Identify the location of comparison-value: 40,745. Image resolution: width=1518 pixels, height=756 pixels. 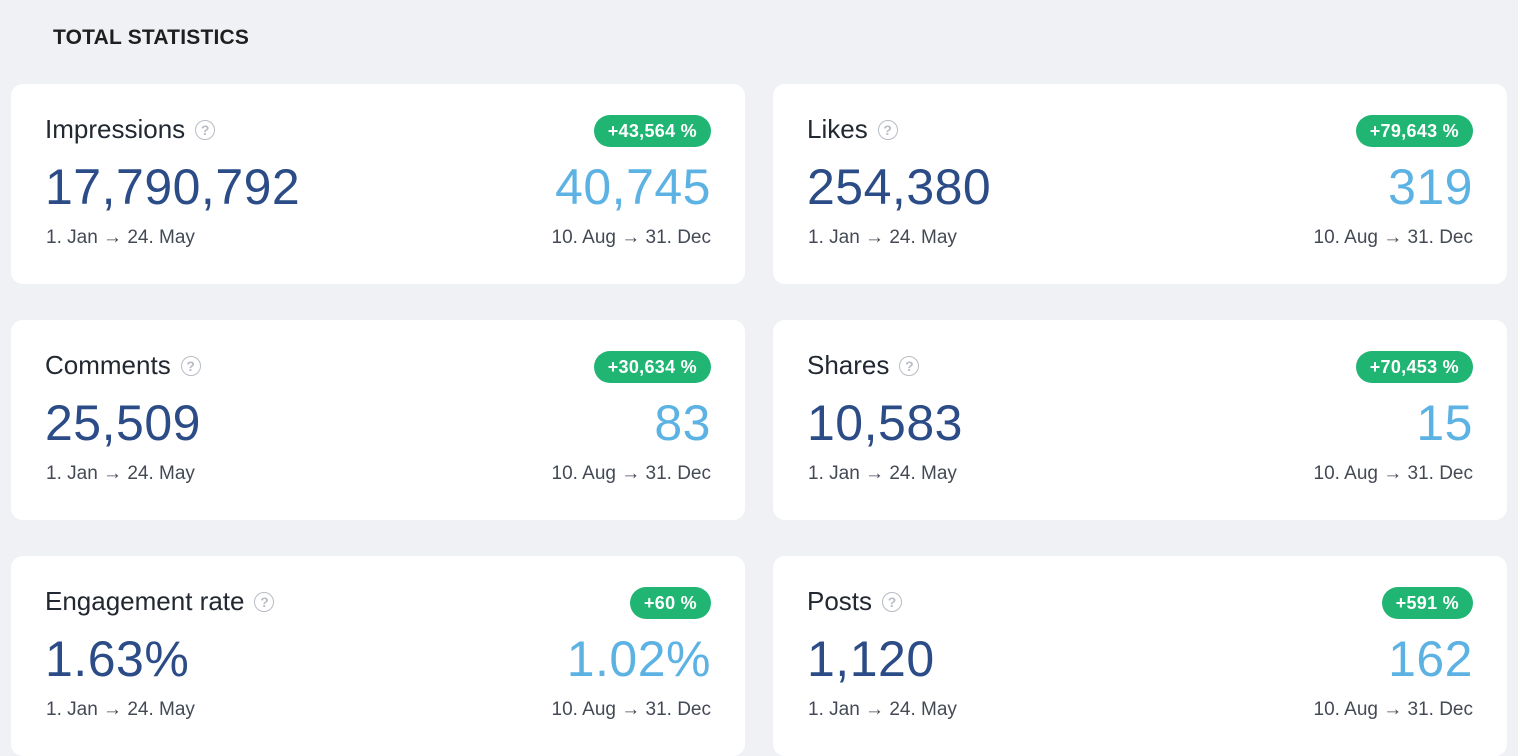
(633, 187).